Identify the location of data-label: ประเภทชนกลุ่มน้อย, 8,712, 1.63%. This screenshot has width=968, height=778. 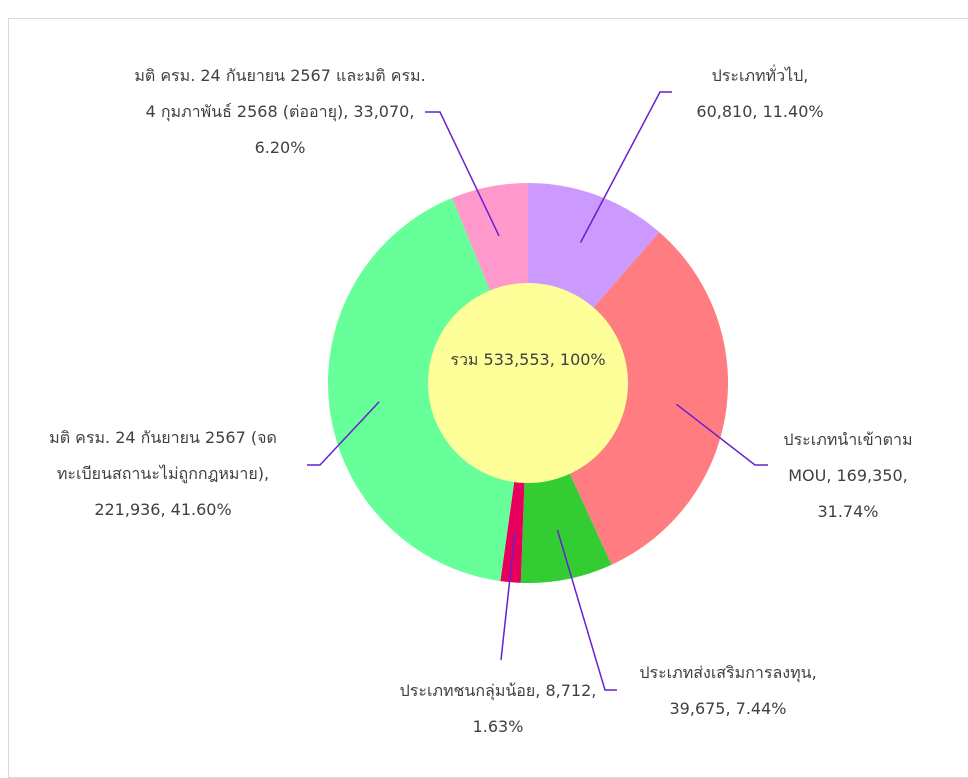
(498, 708).